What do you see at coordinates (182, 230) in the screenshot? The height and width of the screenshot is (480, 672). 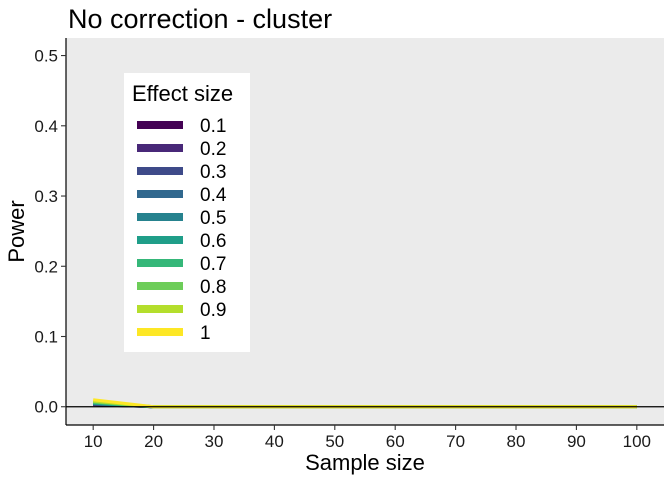 I see `legend-items: 0.10.20.30.40.50.60.70.80.91` at bounding box center [182, 230].